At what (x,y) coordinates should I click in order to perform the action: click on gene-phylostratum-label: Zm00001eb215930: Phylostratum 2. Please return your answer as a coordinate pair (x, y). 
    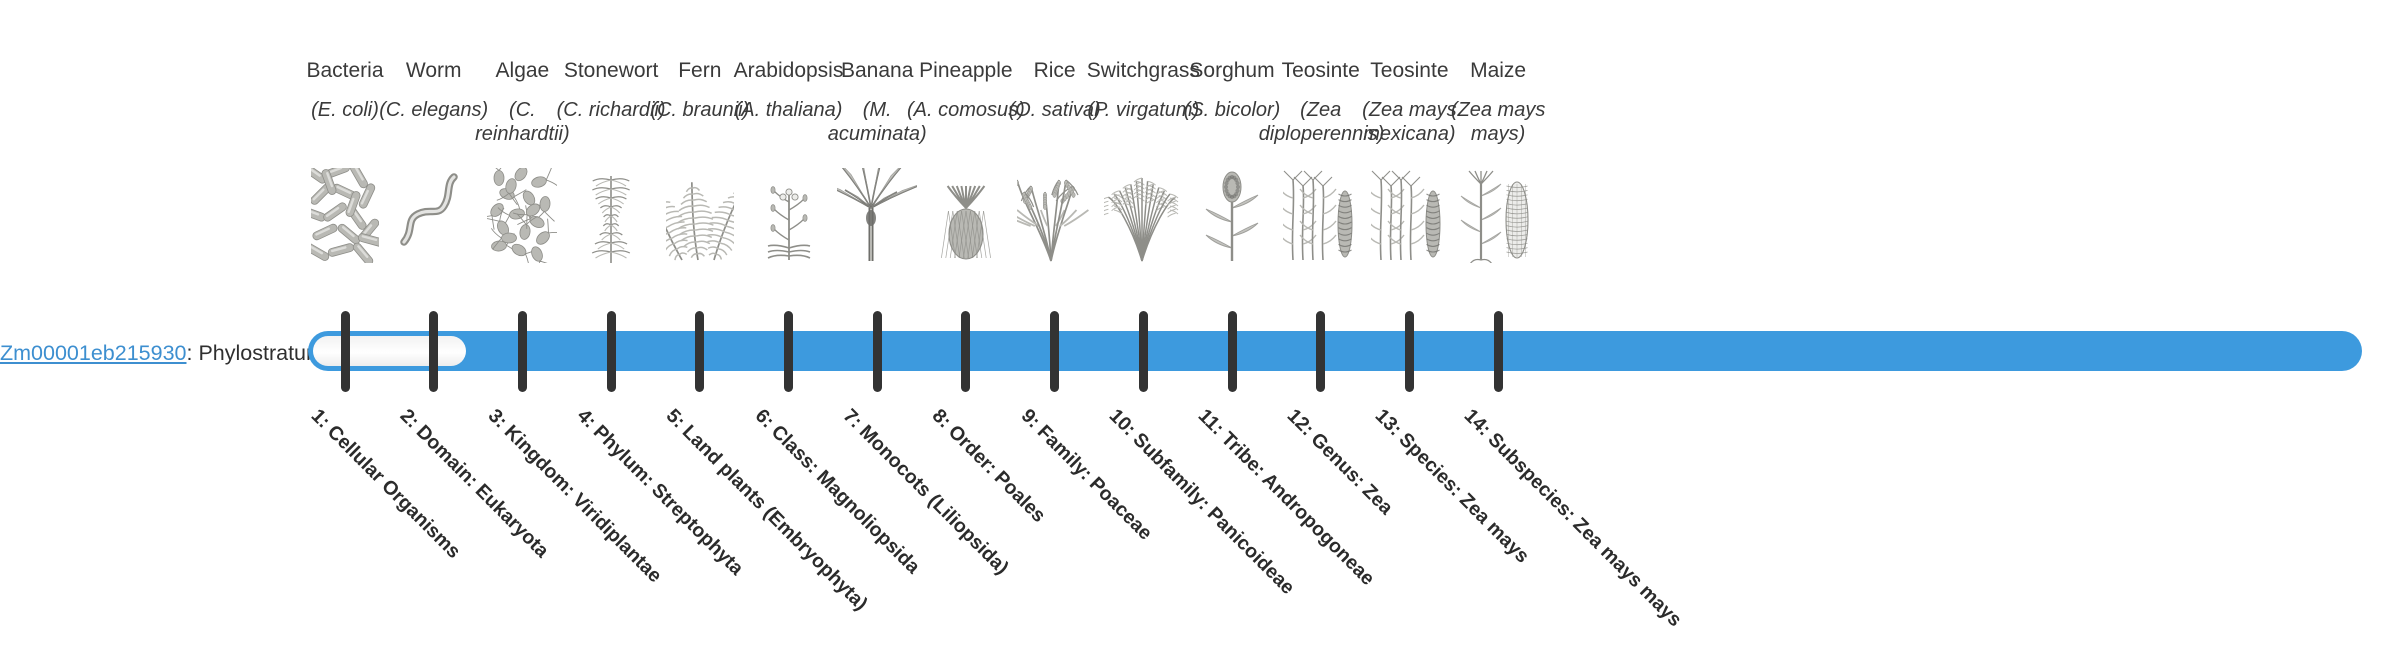
    Looking at the image, I should click on (171, 353).